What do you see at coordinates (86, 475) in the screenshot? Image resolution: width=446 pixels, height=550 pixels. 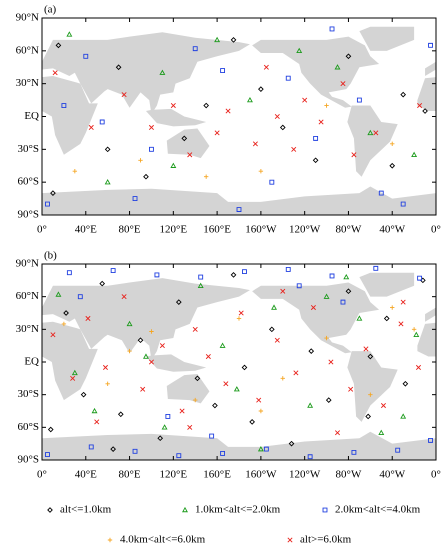 I see `x-tick-label: 40°E` at bounding box center [86, 475].